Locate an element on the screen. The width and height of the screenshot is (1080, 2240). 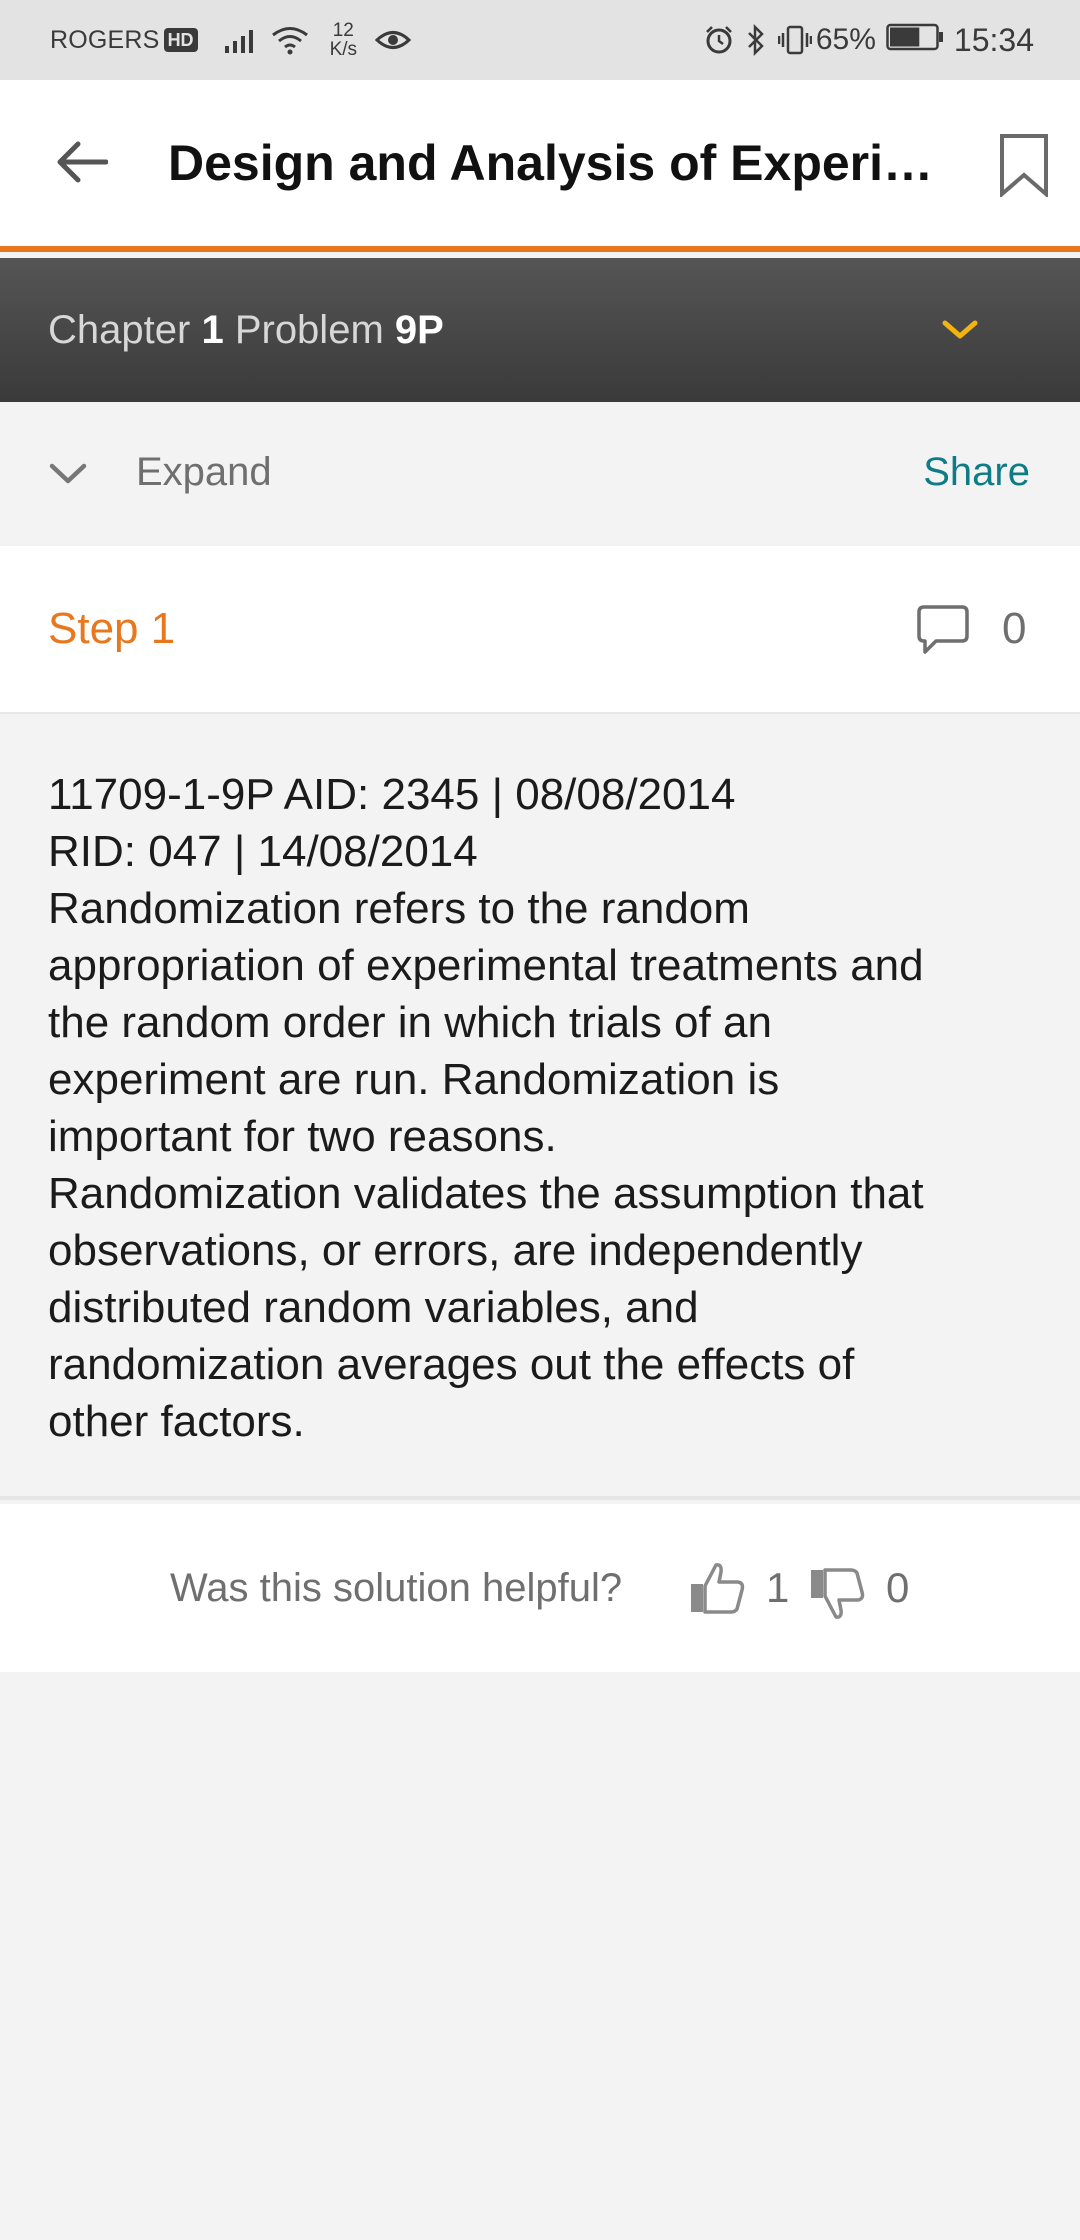
solution-line: RID: 047 | 14/08/2014 is located at coordinates (263, 851).